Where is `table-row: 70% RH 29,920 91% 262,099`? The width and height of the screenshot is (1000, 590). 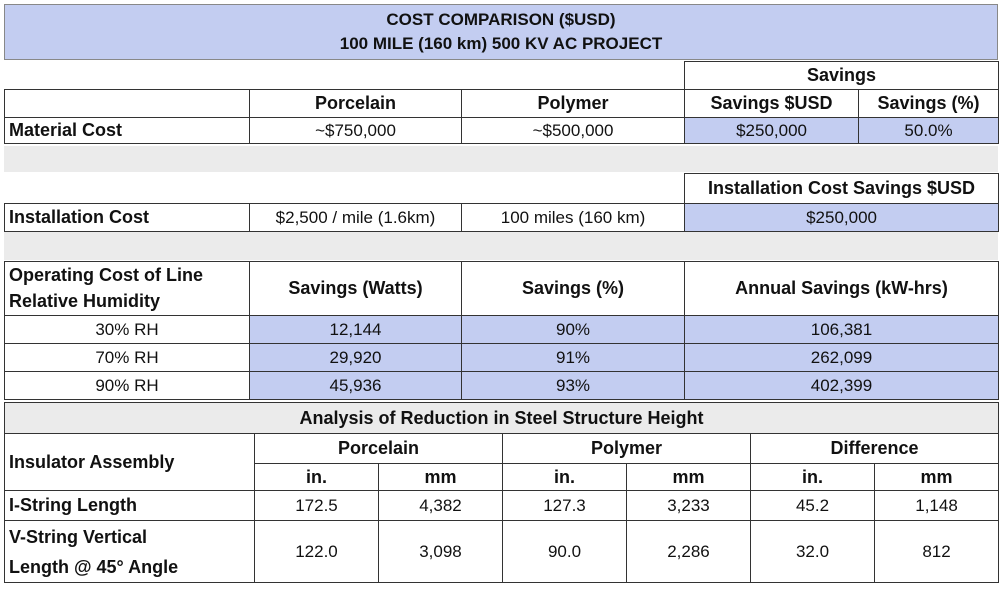 table-row: 70% RH 29,920 91% 262,099 is located at coordinates (501, 357).